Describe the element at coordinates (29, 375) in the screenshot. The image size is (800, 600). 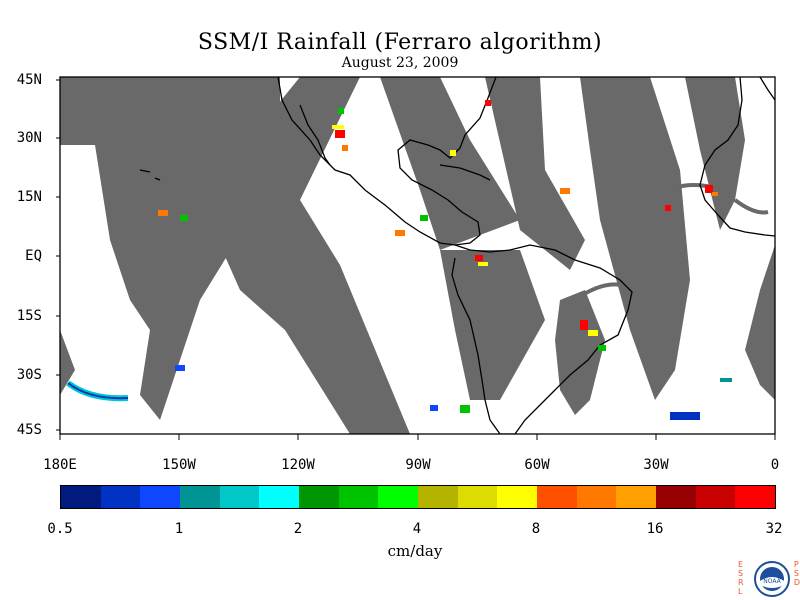
I see `lat-label: 30S` at that location.